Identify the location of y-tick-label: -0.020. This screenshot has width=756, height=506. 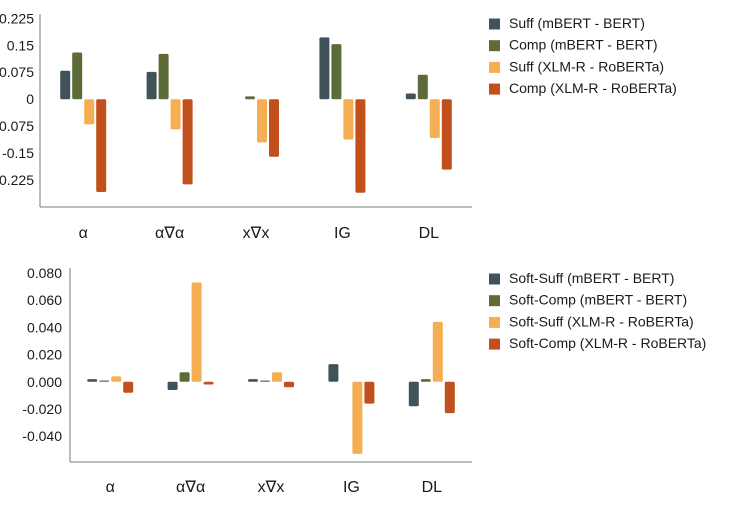
(42, 409).